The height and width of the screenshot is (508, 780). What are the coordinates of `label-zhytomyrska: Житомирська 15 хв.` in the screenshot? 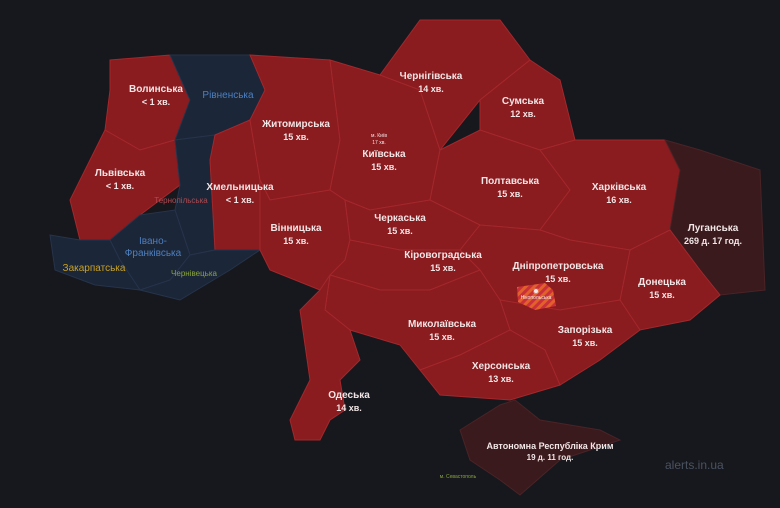 It's located at (296, 131).